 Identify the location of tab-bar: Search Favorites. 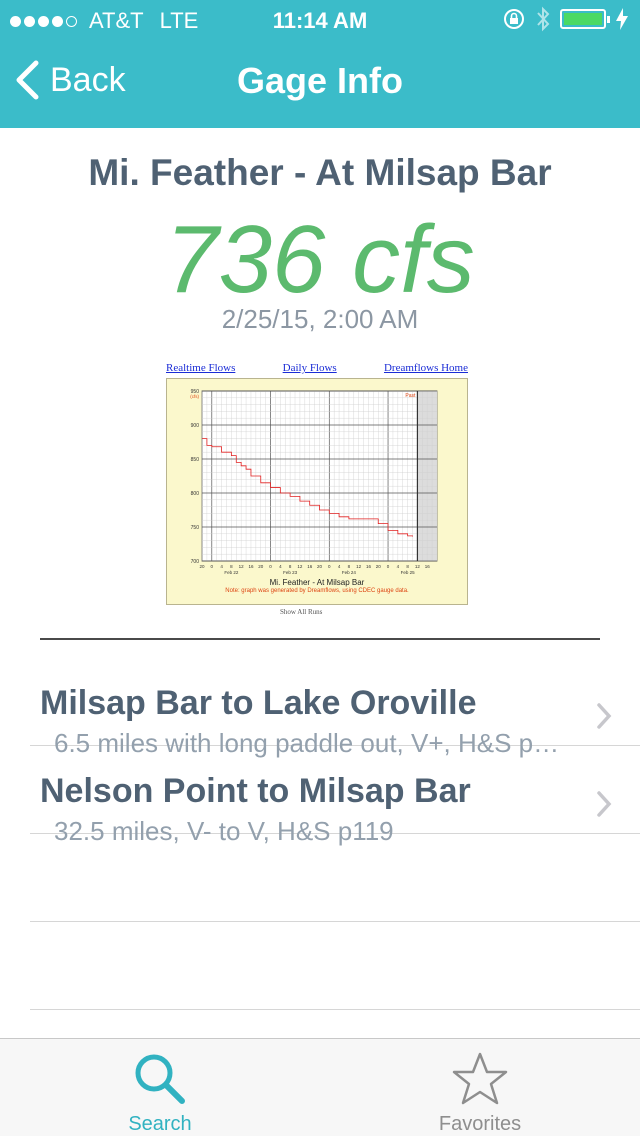
(320, 1087).